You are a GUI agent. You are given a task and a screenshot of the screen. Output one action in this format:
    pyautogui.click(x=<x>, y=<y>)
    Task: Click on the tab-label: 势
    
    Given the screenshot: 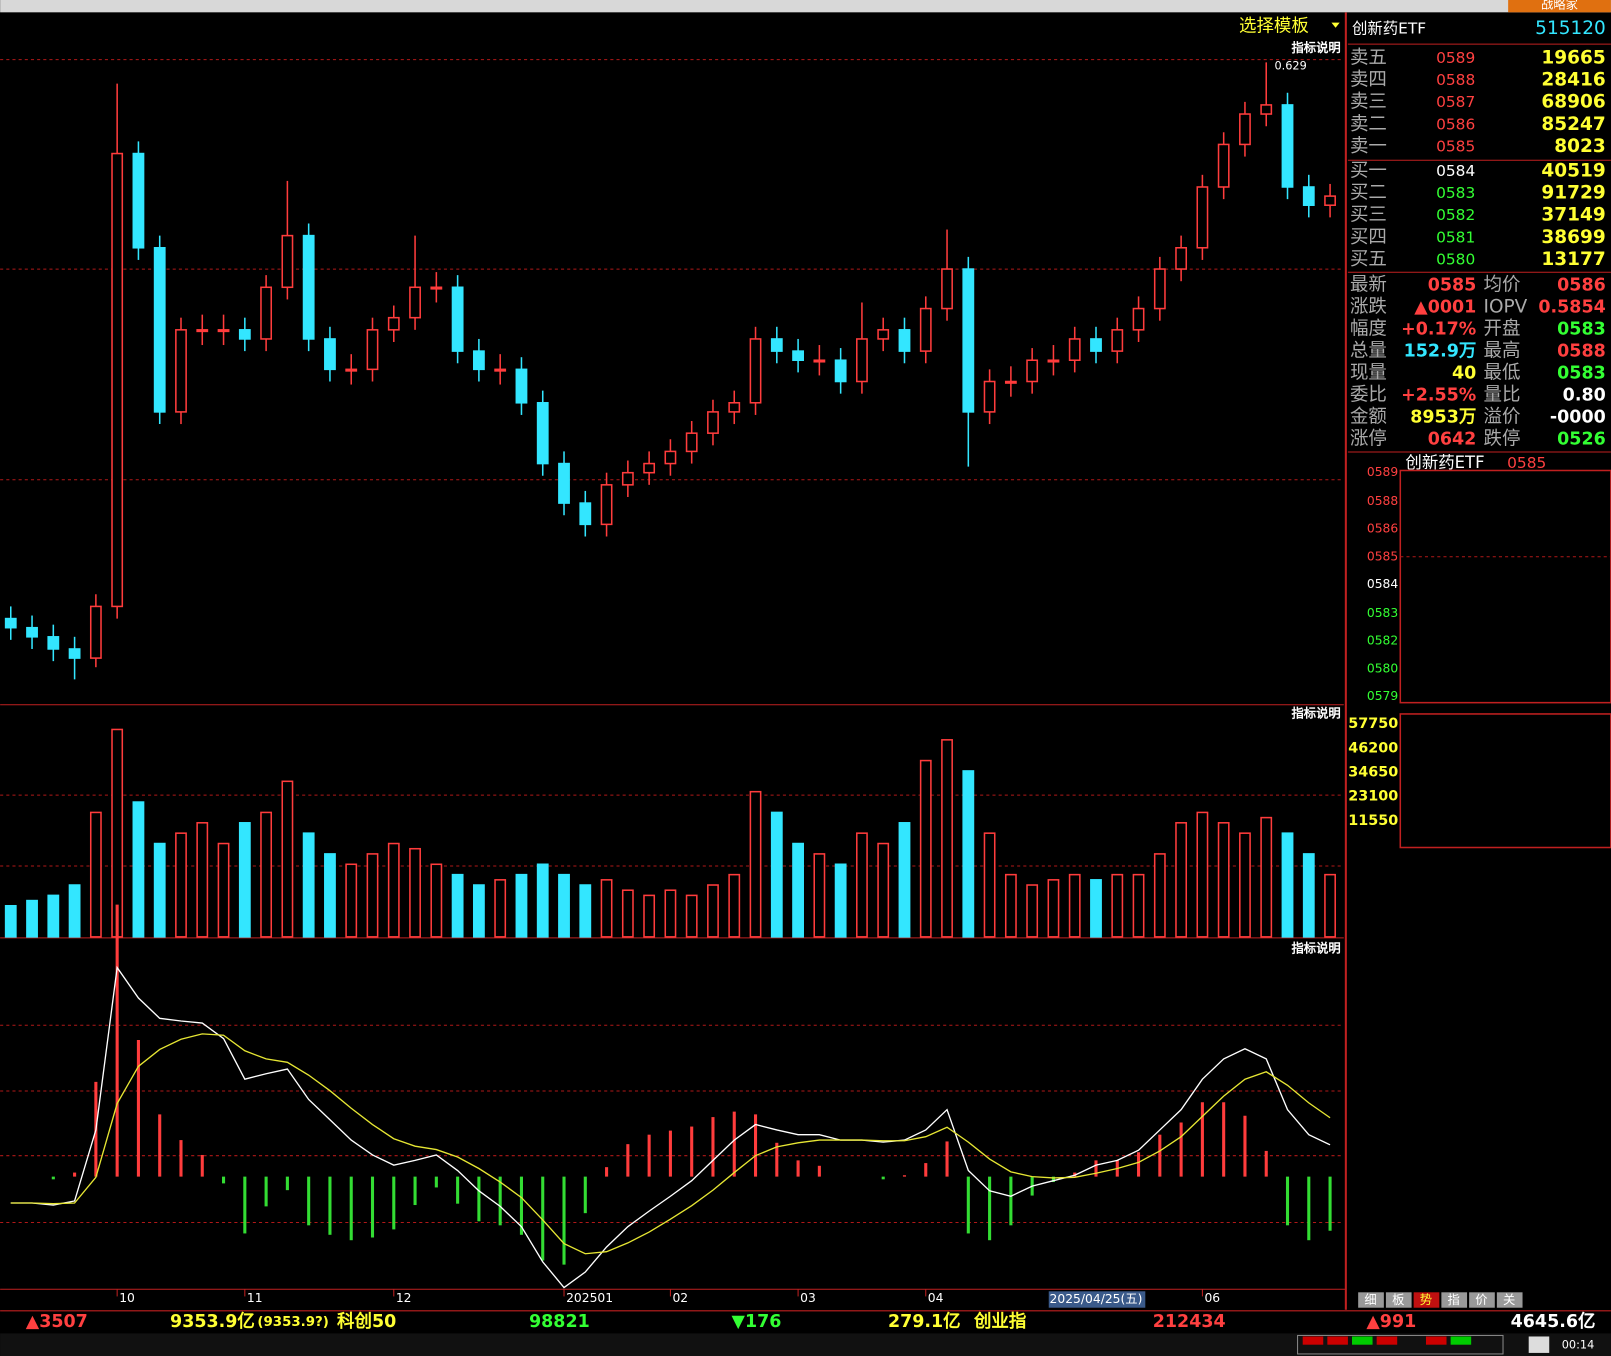 What is the action you would take?
    pyautogui.click(x=1426, y=1300)
    